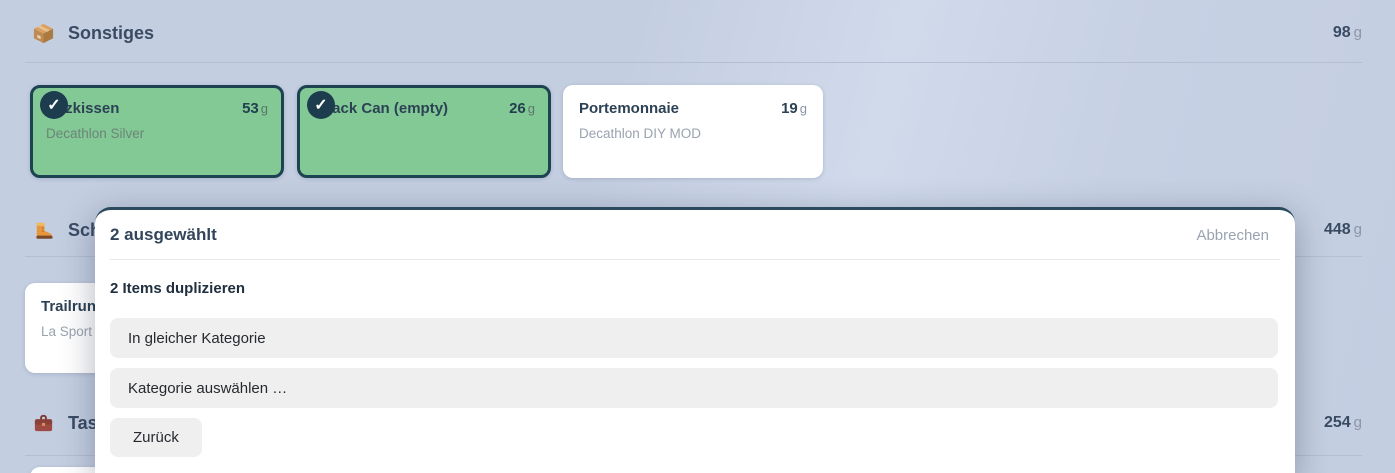 The width and height of the screenshot is (1395, 473). I want to click on category-header-taschen: Tas 254 g, so click(697, 423).